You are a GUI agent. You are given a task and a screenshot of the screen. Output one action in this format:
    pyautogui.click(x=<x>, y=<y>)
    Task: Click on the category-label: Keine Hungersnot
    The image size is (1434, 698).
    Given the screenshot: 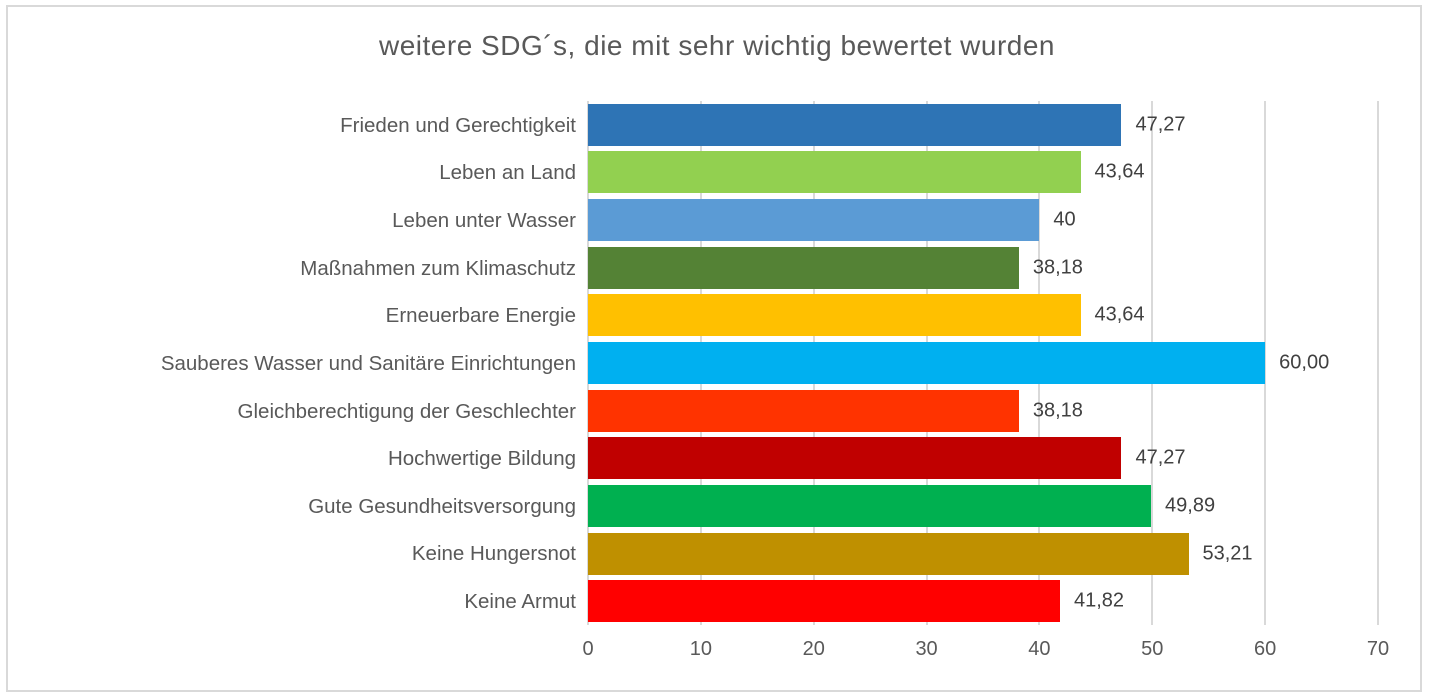 What is the action you would take?
    pyautogui.click(x=288, y=554)
    